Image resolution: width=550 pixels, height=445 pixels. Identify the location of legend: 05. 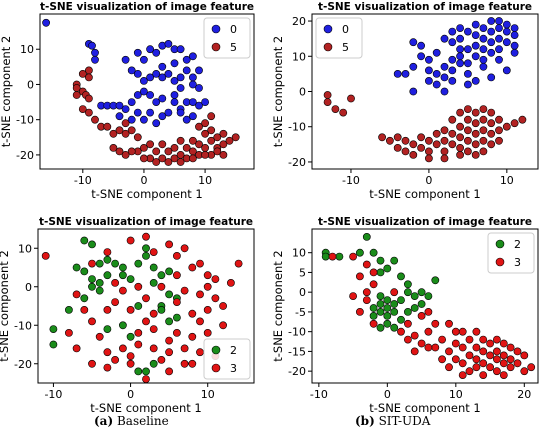
(227, 38).